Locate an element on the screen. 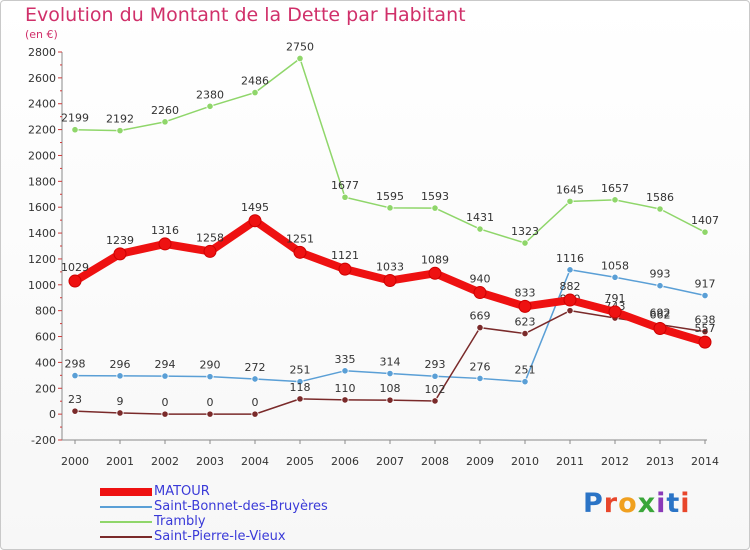 The height and width of the screenshot is (550, 750). data-label: 1316 is located at coordinates (165, 230).